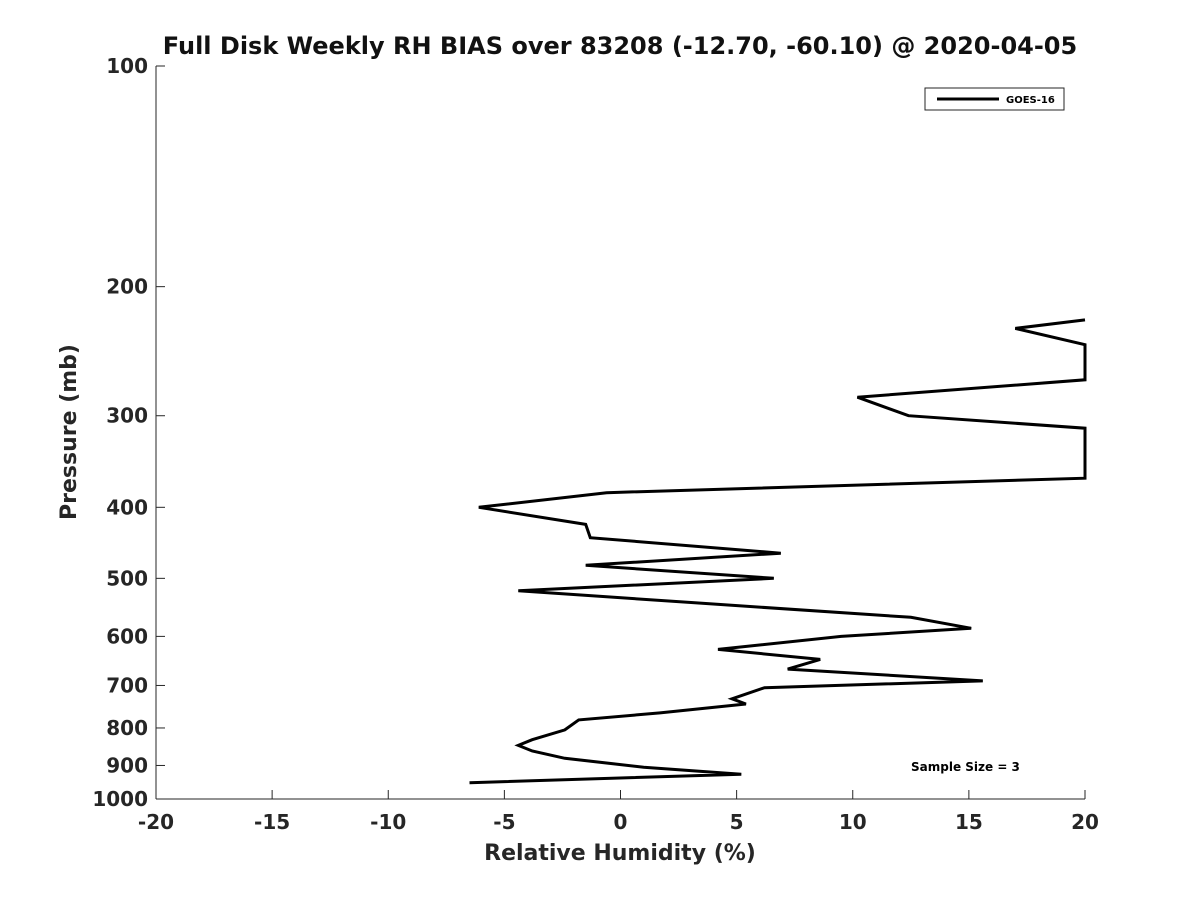  I want to click on y-tick-label: 100, so click(127, 66).